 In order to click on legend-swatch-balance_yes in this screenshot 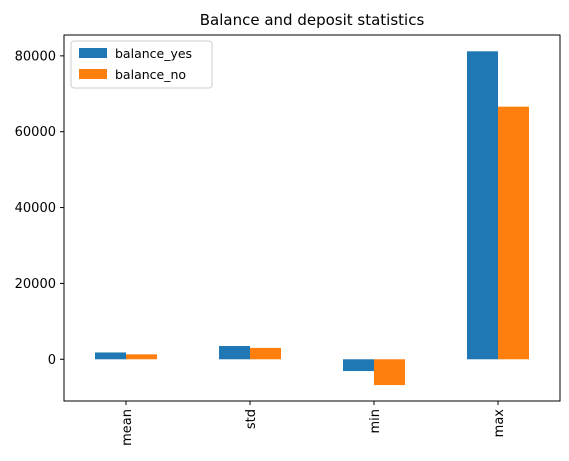, I will do `click(93, 53)`.